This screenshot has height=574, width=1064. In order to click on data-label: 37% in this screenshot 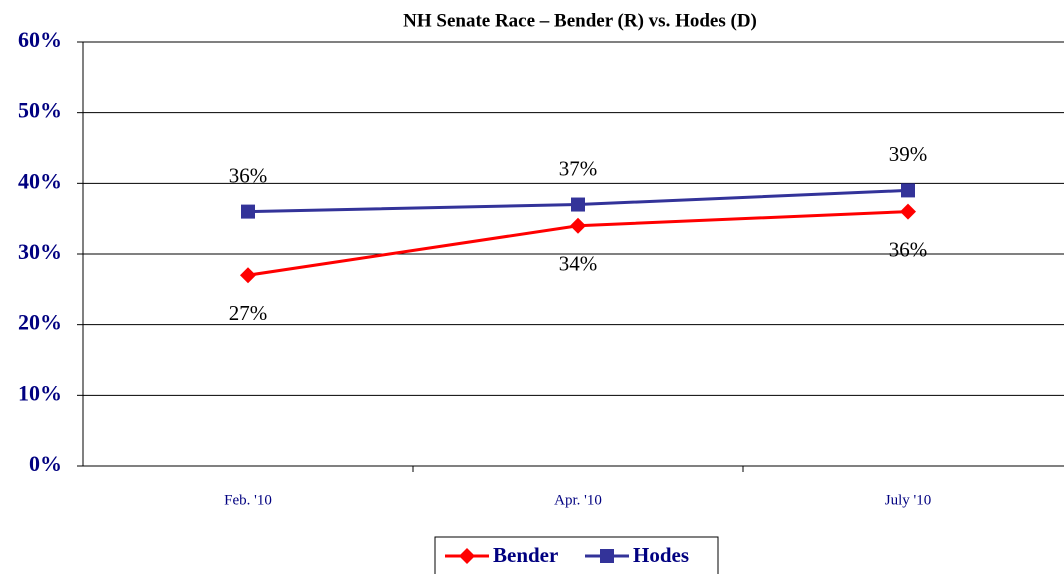, I will do `click(578, 168)`.